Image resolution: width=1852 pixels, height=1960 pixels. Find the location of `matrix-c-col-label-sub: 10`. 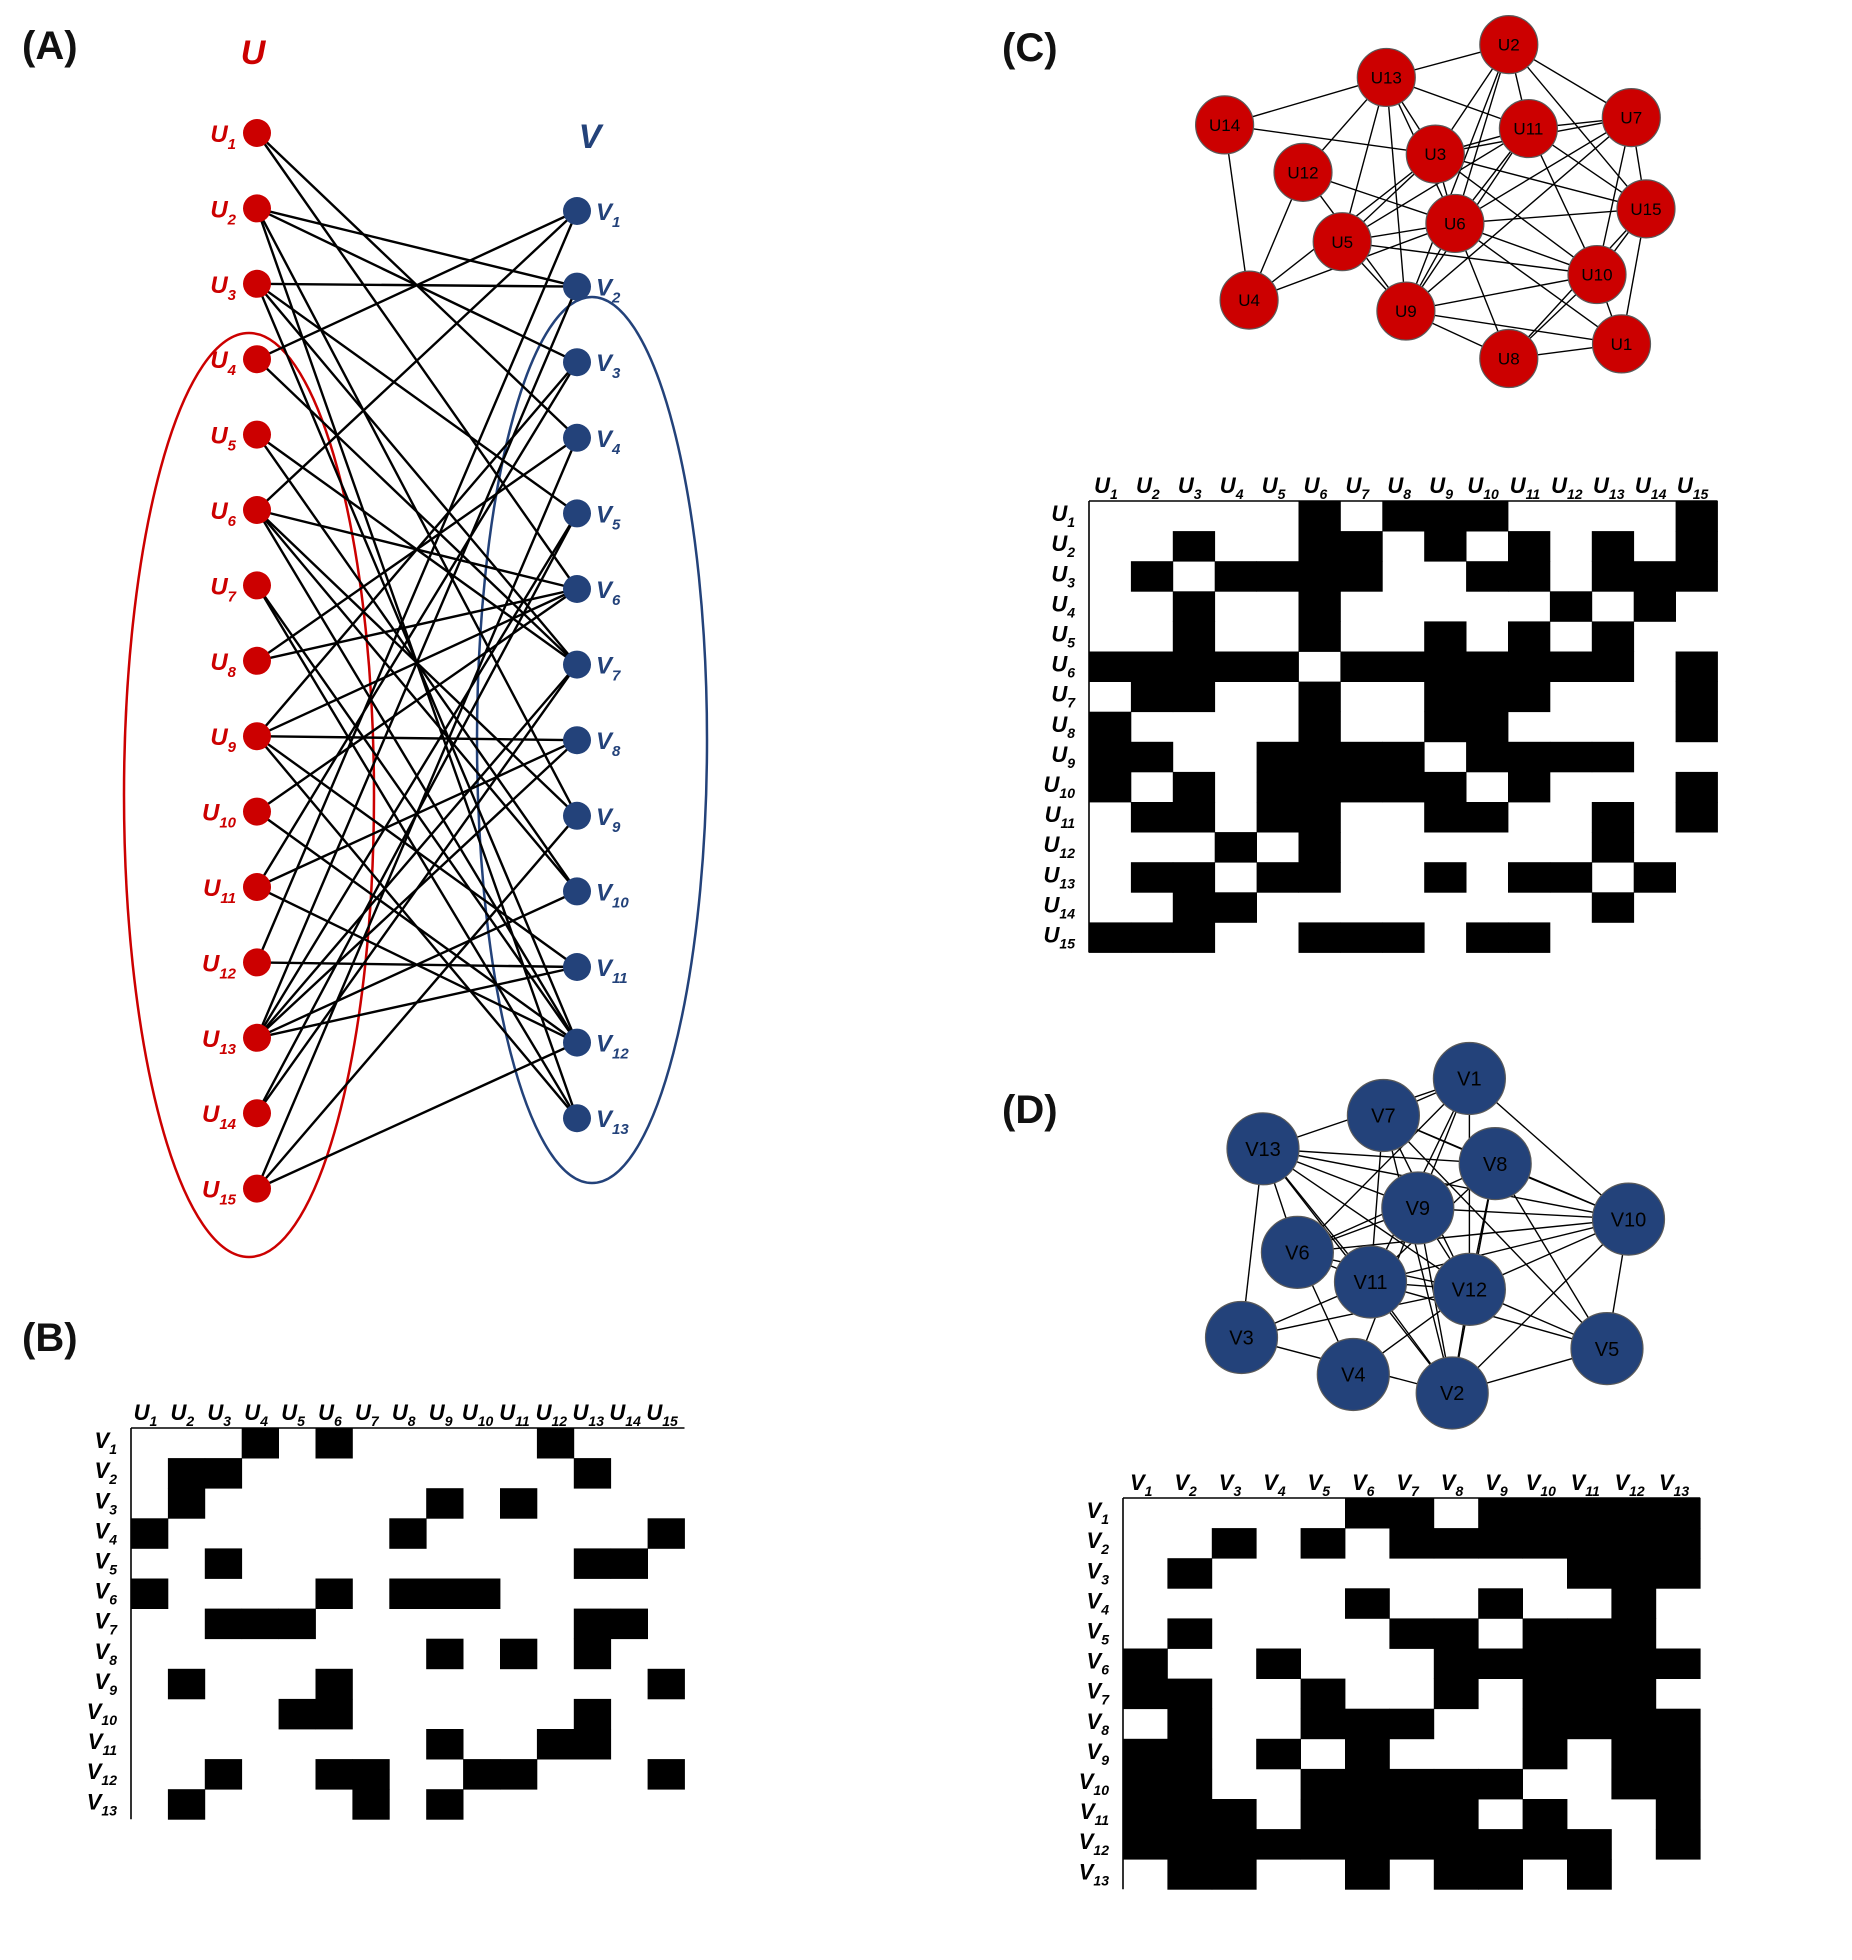

matrix-c-col-label-sub: 10 is located at coordinates (1491, 494).